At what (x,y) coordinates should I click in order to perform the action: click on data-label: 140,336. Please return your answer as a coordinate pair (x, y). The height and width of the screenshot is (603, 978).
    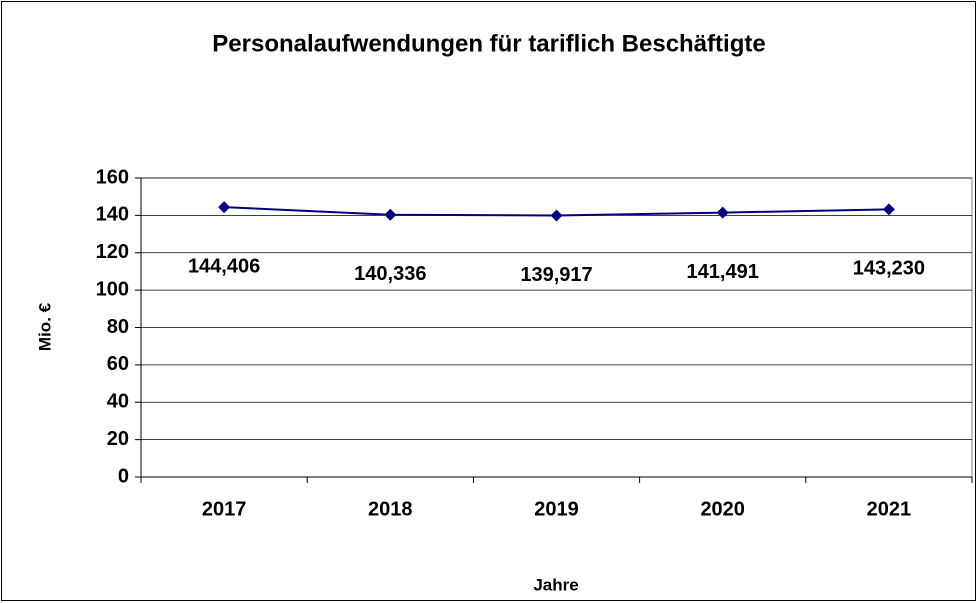
    Looking at the image, I should click on (390, 274).